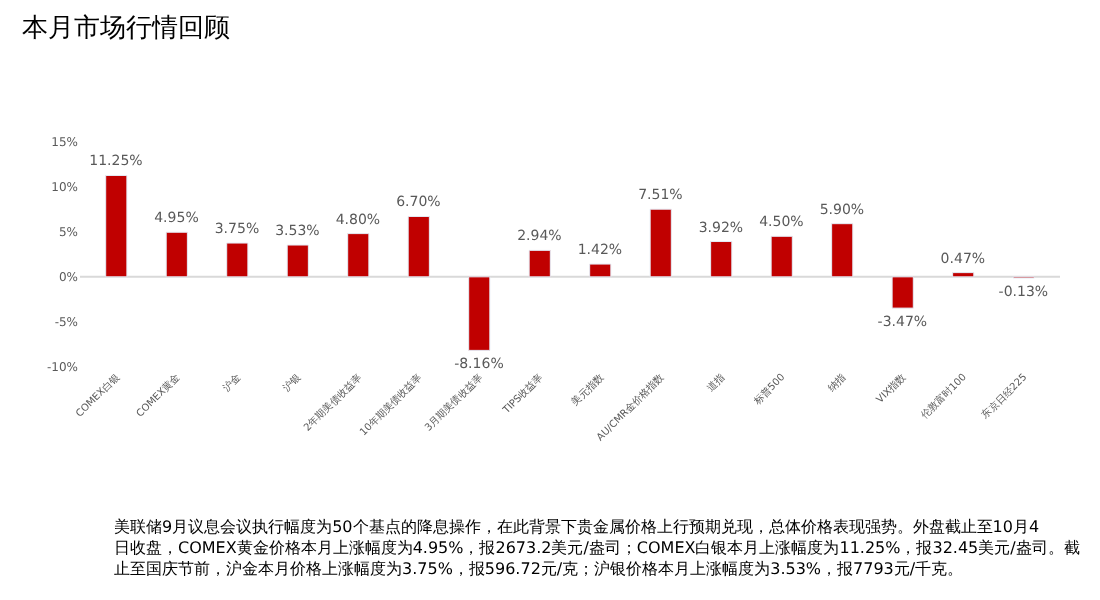 This screenshot has height=600, width=1100. I want to click on chart-title: 本月市场行情回顾, so click(126, 29).